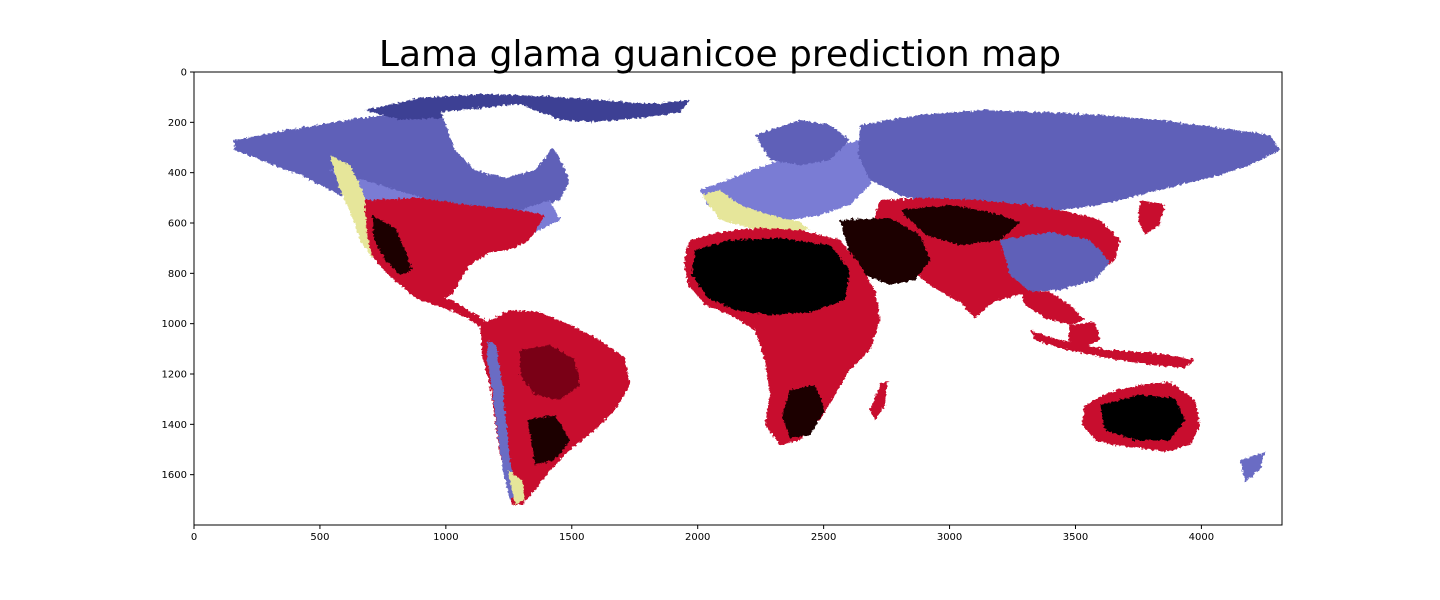 The width and height of the screenshot is (1440, 600). Describe the element at coordinates (455, 249) in the screenshot. I see `north-america-south` at that location.